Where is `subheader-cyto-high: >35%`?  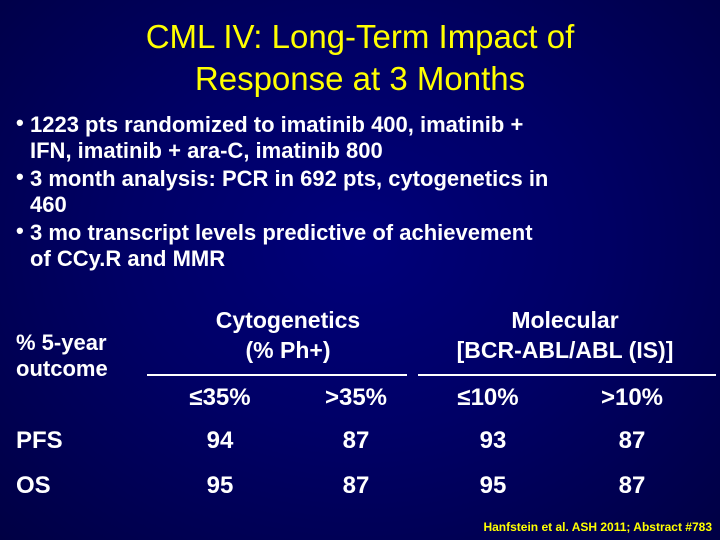
subheader-cyto-high: >35% is located at coordinates (356, 397).